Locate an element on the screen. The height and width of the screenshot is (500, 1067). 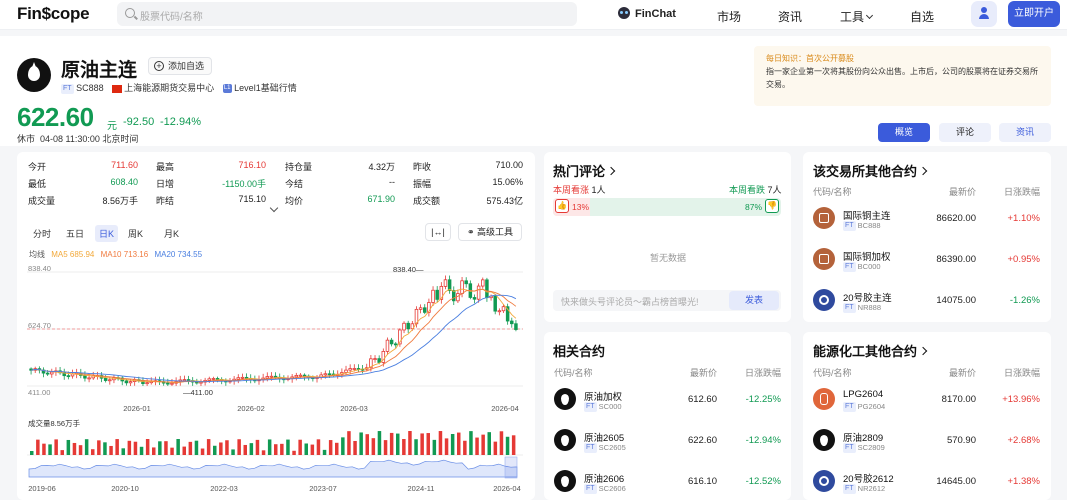
nav-market: 市场 is located at coordinates (729, 17).